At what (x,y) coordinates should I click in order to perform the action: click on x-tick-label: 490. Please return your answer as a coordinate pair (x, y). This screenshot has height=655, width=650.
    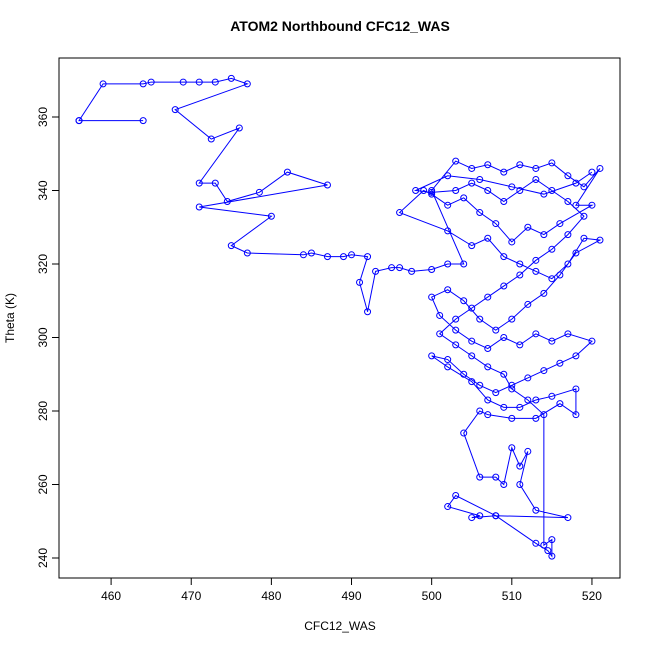
    Looking at the image, I should click on (352, 596).